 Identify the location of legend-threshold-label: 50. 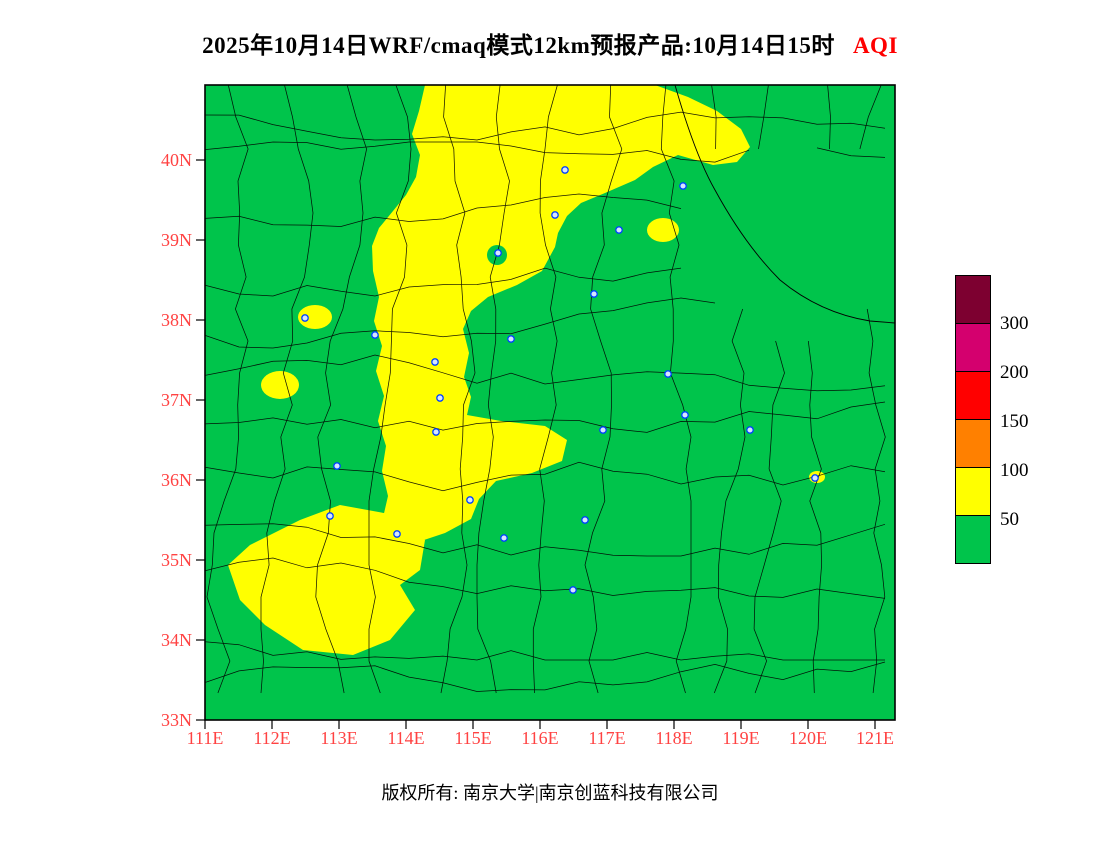
(1009, 519).